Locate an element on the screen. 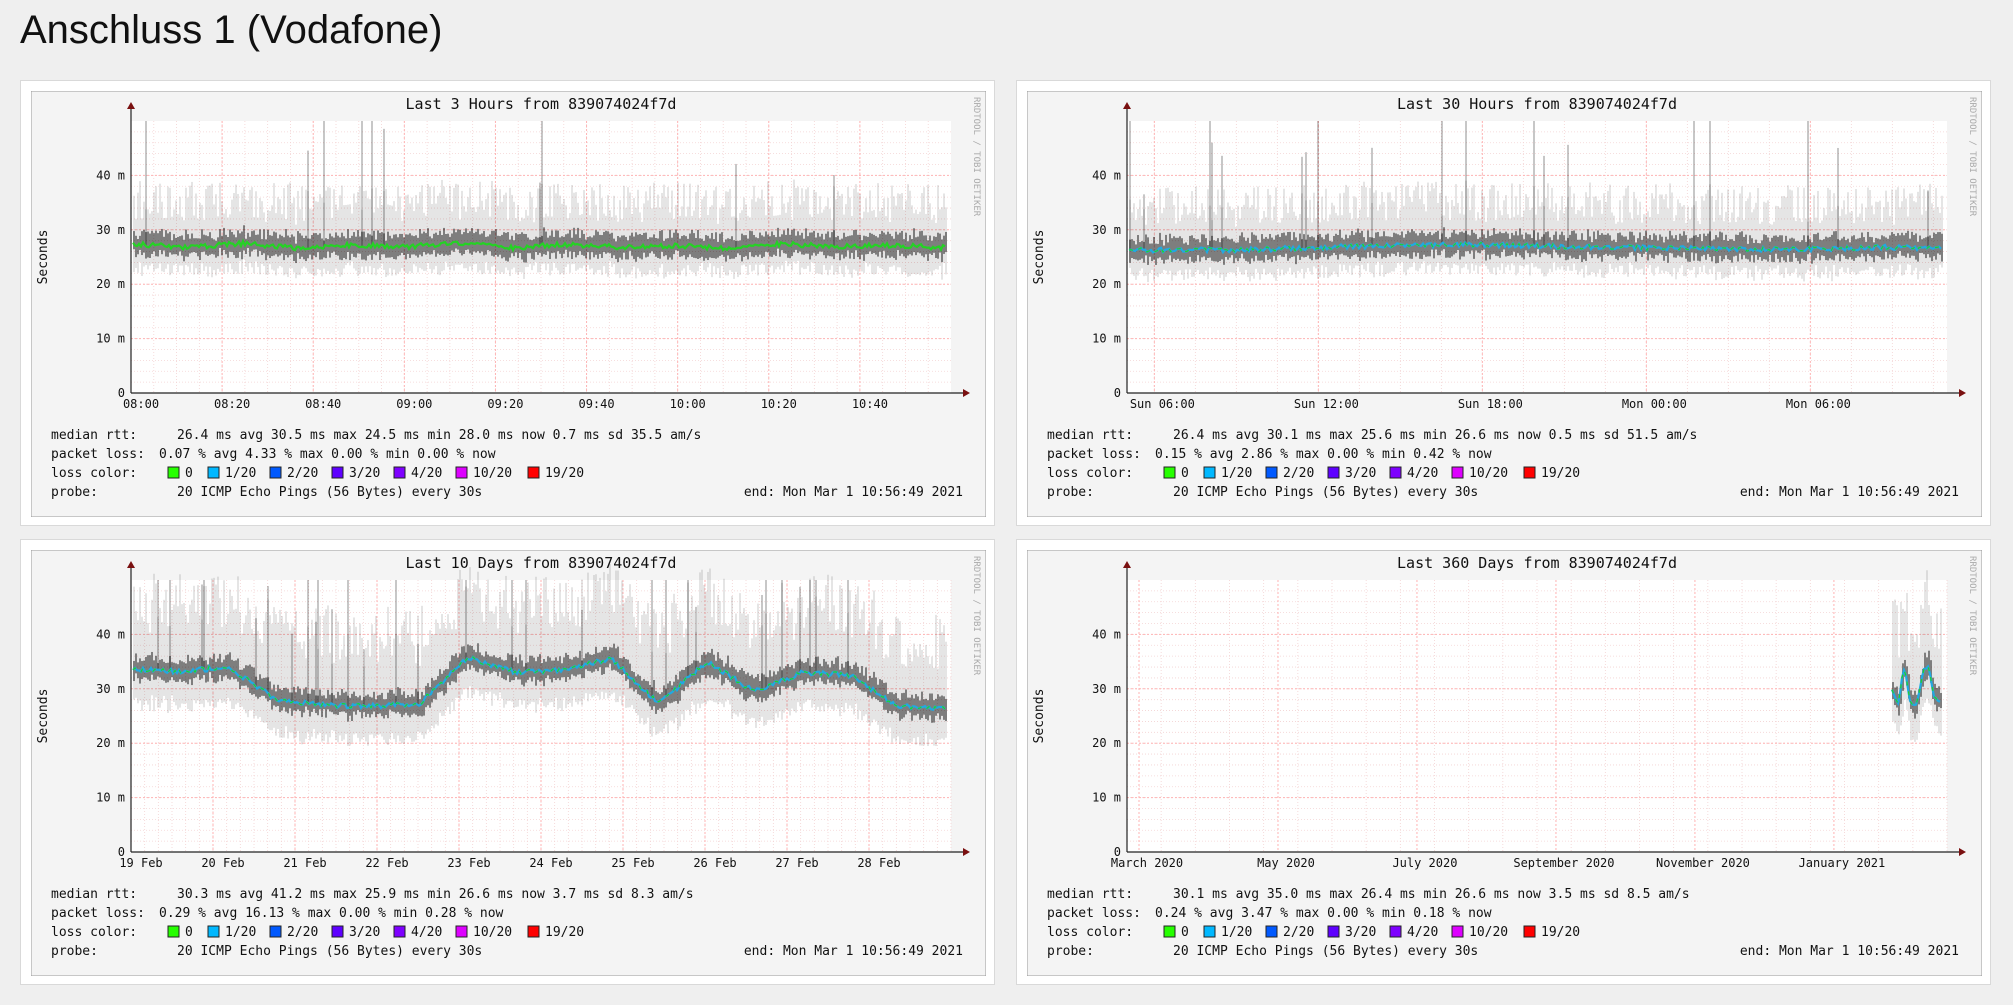 The height and width of the screenshot is (1005, 2013). x-tick-label: January 2021 is located at coordinates (1842, 863).